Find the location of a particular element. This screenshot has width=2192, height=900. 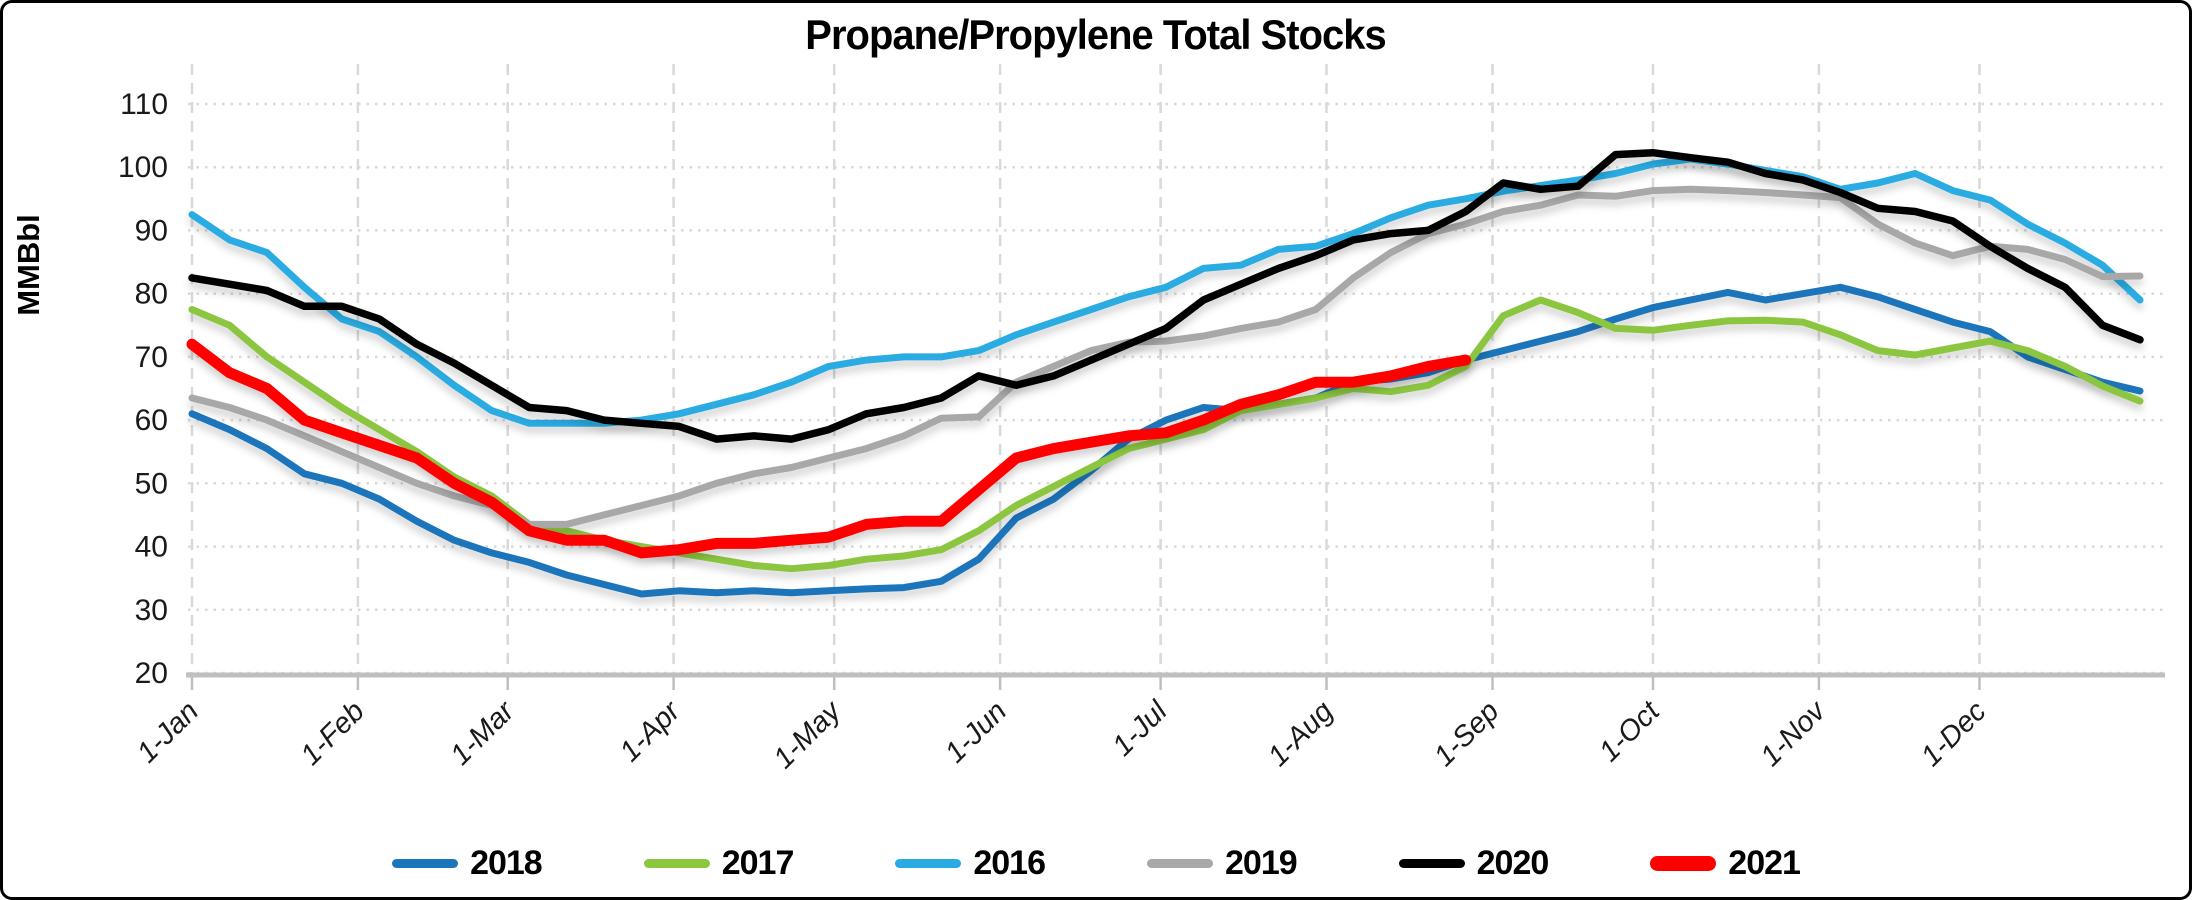

legend-line-swatch-2020 is located at coordinates (1431, 863).